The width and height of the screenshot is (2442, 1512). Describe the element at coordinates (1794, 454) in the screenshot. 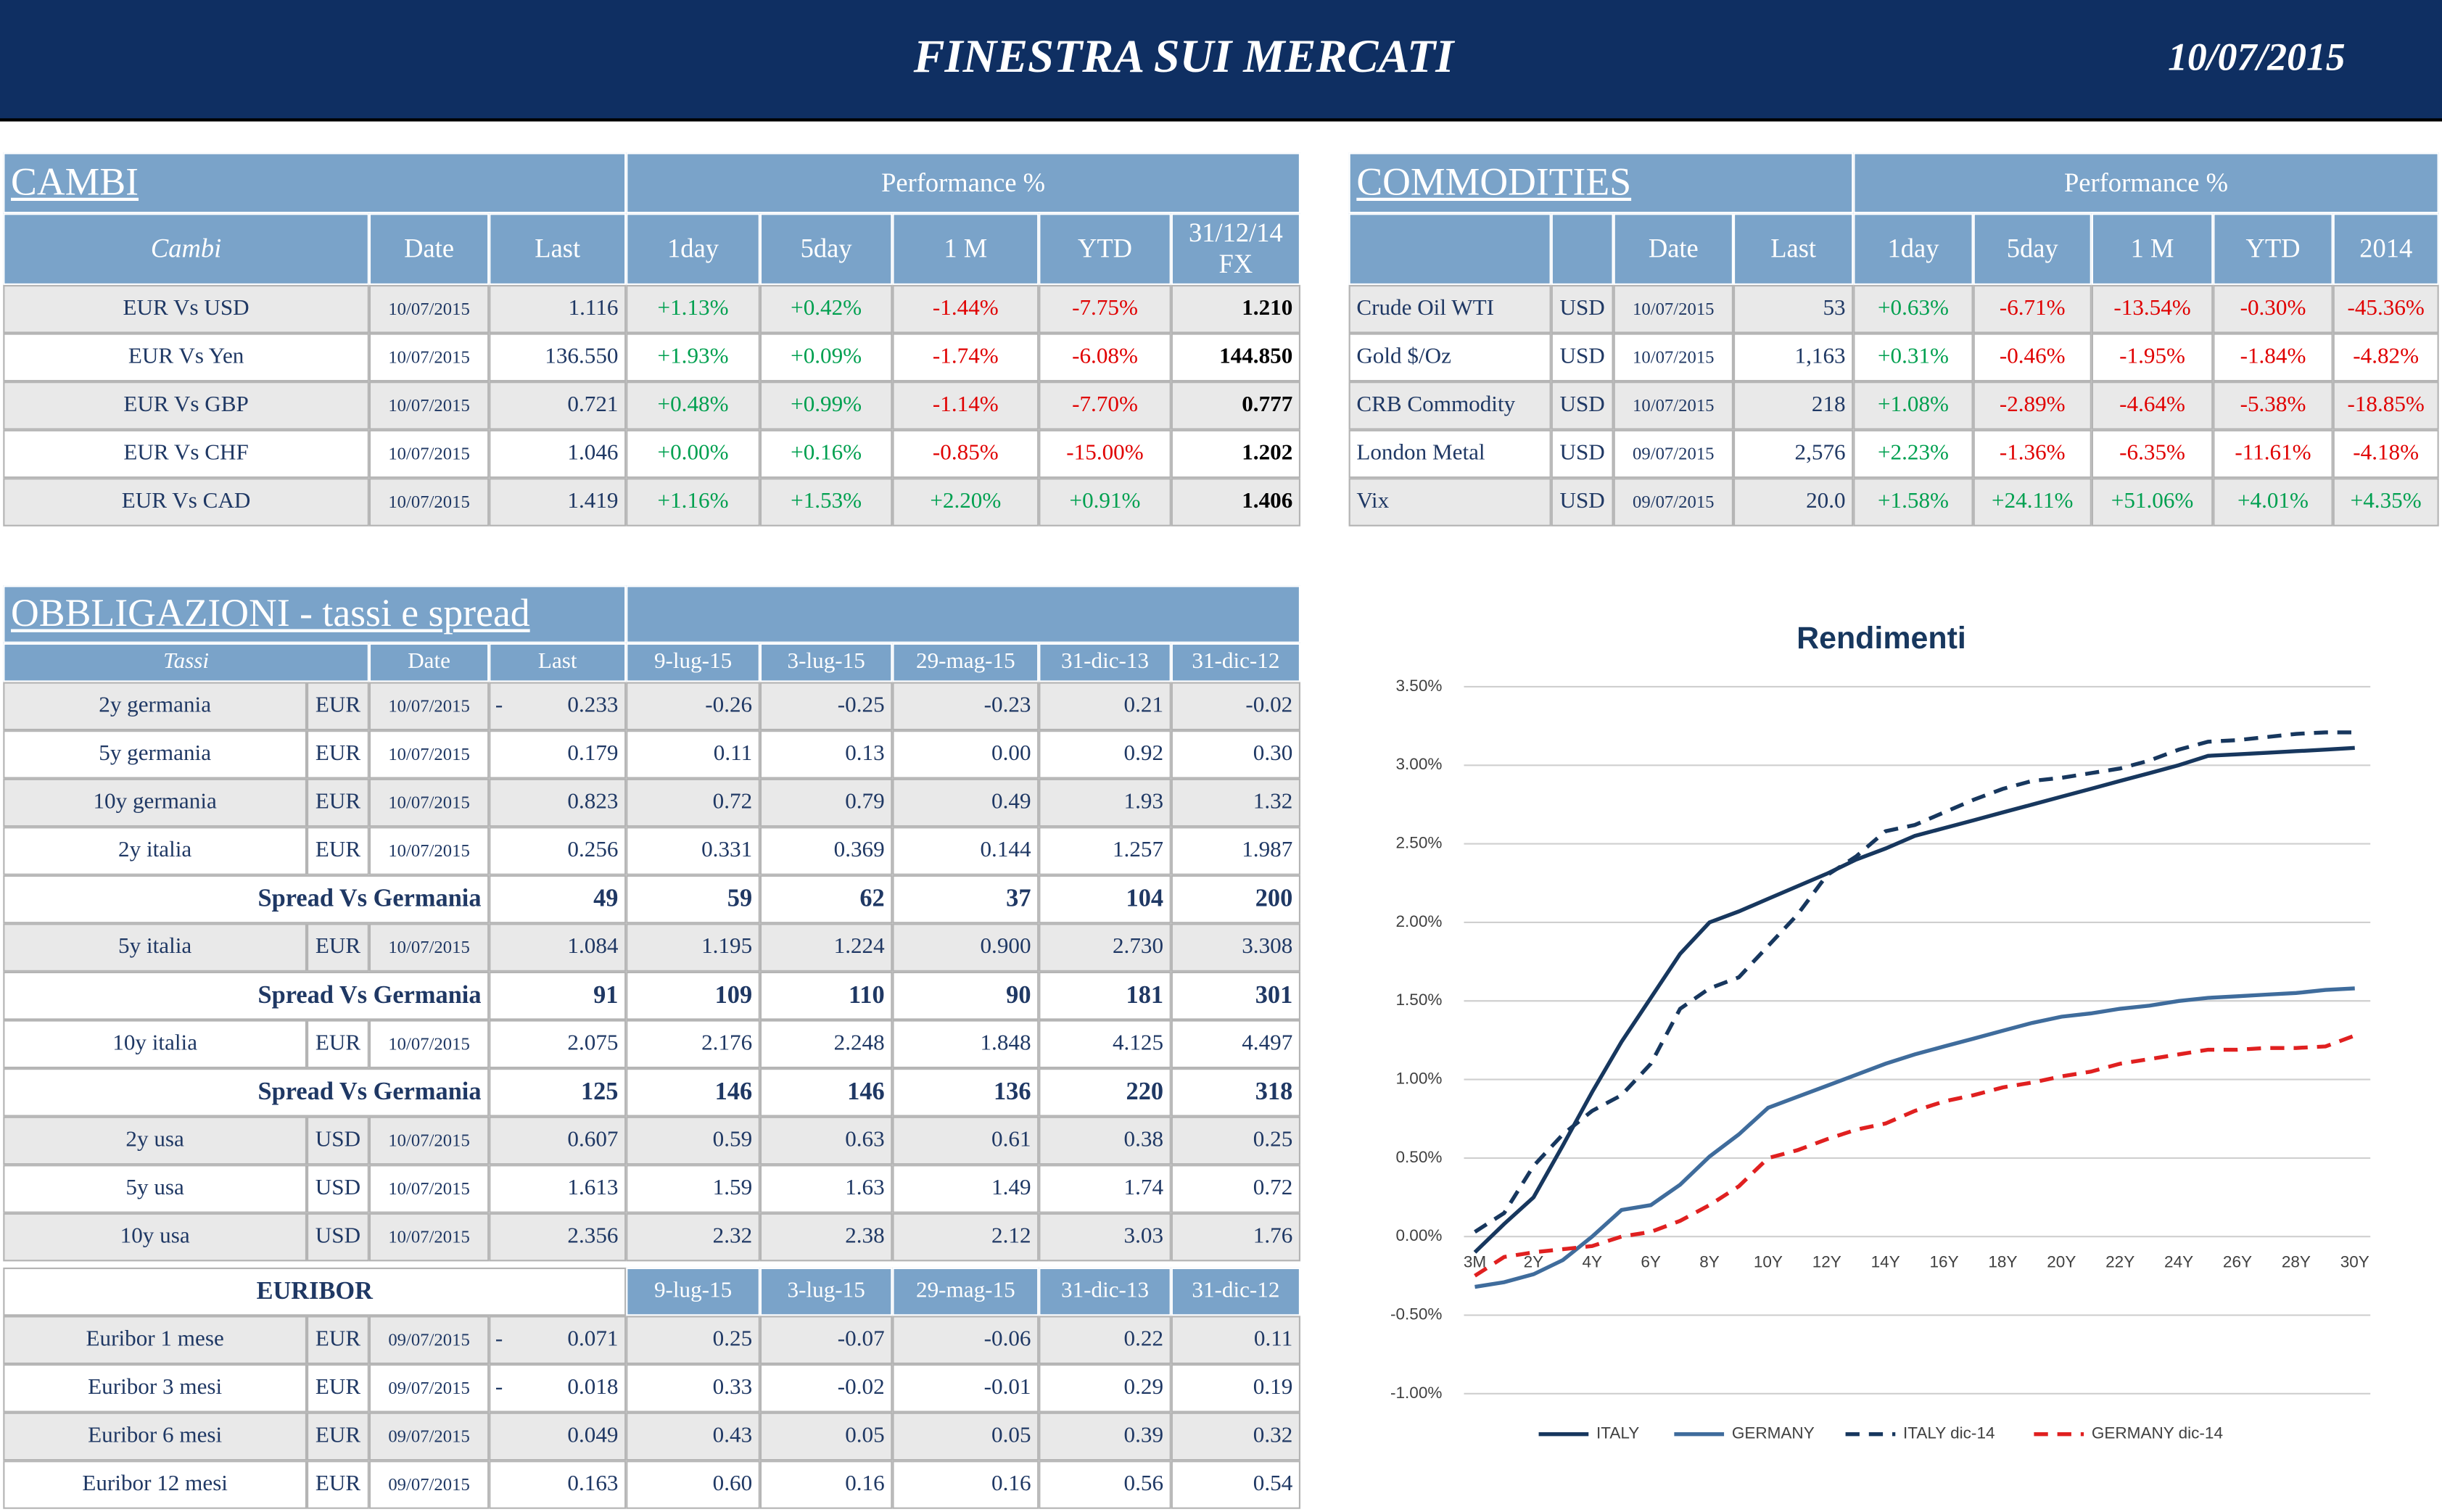

I see `table-cell: 2,576` at that location.